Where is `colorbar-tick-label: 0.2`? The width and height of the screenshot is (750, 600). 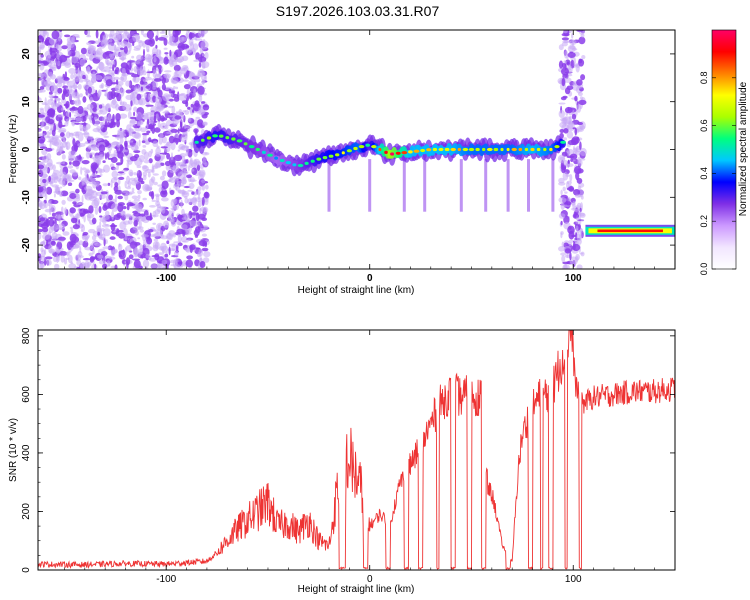
colorbar-tick-label: 0.2 is located at coordinates (704, 221).